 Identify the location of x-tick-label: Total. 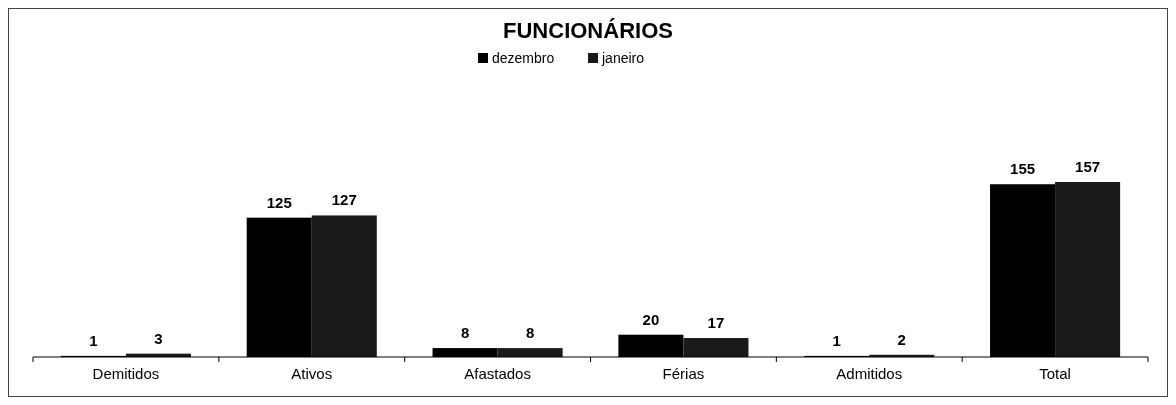
(1055, 373).